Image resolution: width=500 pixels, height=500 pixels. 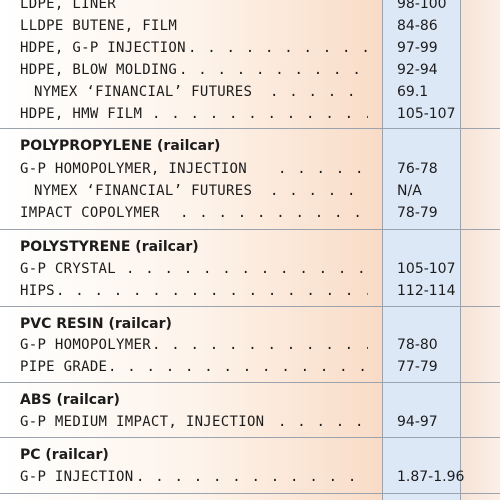 I want to click on row-label: G-P INJECTION, so click(x=77, y=477).